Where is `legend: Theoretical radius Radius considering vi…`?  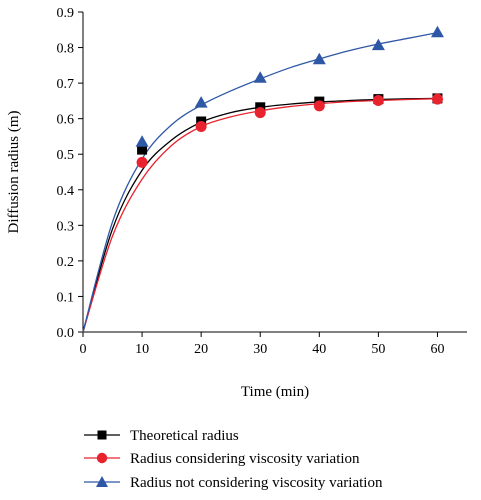
legend: Theoretical radius Radius considering vi… is located at coordinates (233, 459).